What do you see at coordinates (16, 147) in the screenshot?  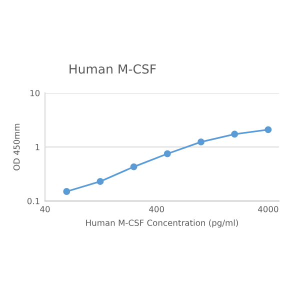 I see `y-axis-title: OD 450mm` at bounding box center [16, 147].